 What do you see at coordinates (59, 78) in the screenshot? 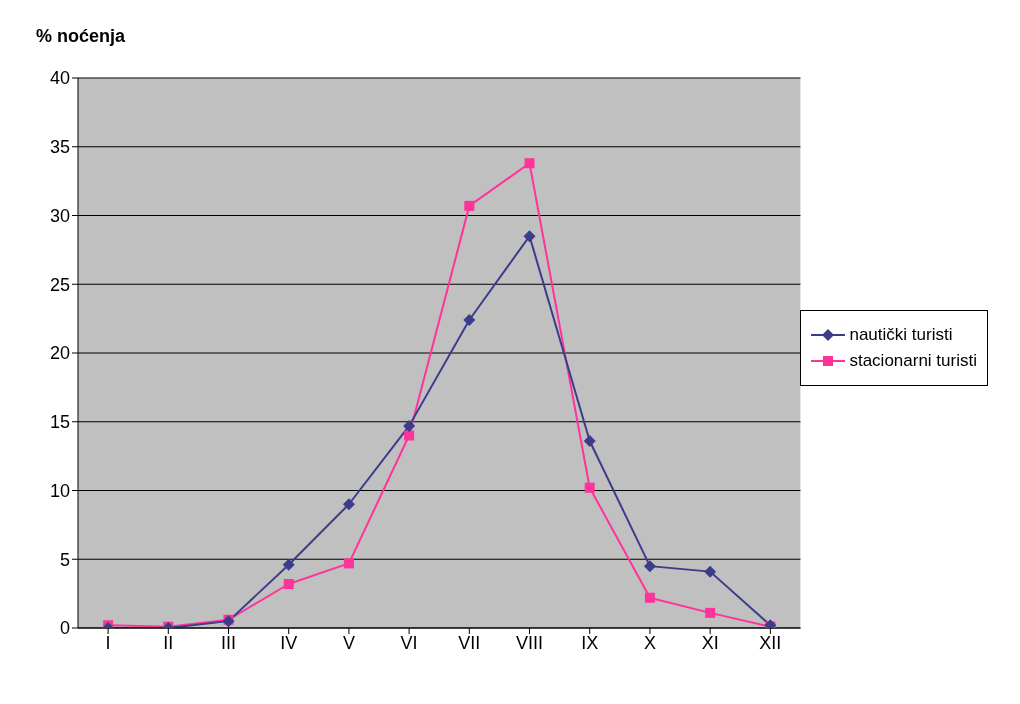
I see `y-tick-label: 40` at bounding box center [59, 78].